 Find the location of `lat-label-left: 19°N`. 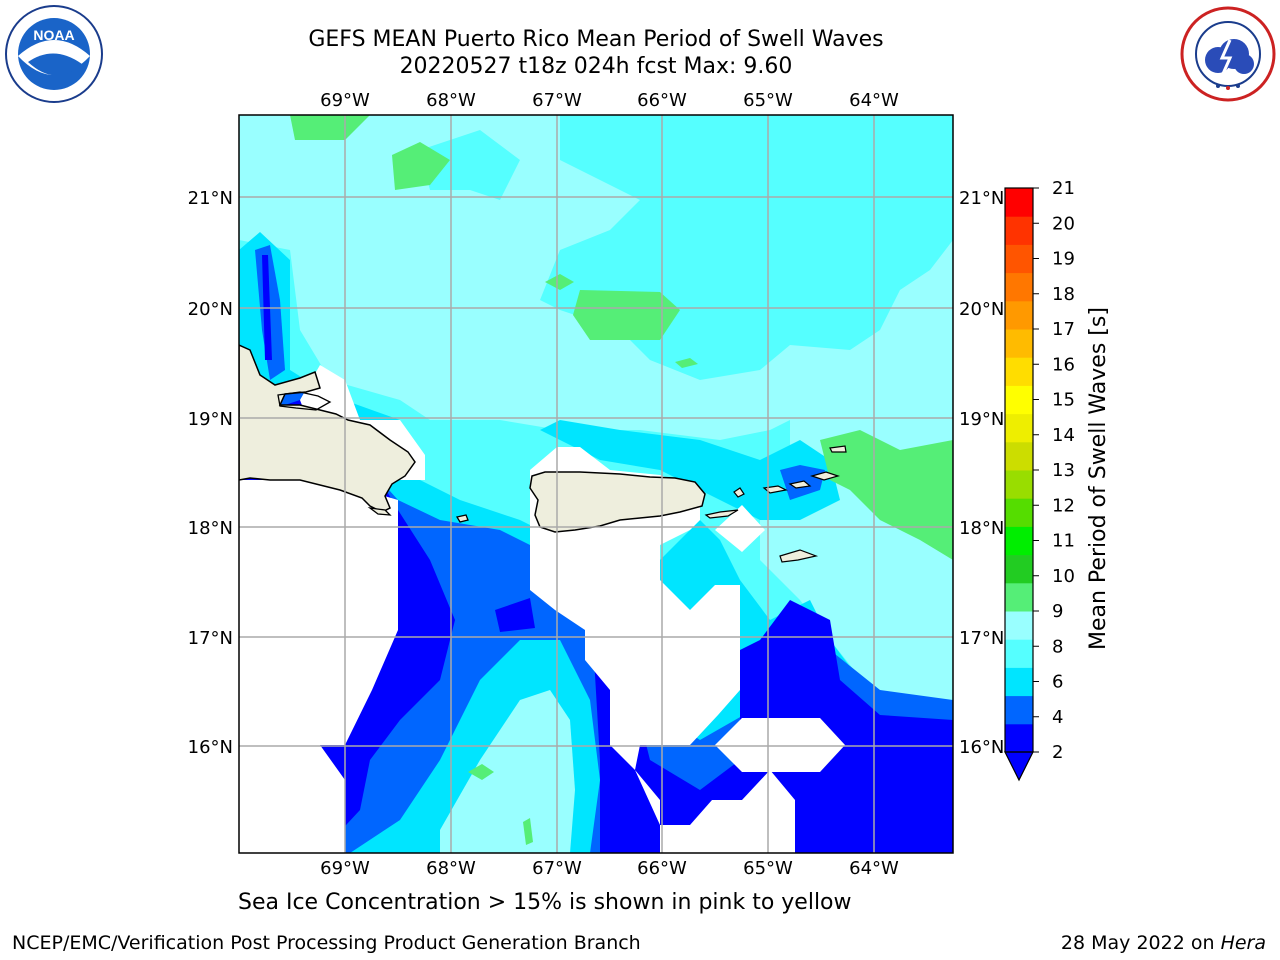

lat-label-left: 19°N is located at coordinates (210, 419).